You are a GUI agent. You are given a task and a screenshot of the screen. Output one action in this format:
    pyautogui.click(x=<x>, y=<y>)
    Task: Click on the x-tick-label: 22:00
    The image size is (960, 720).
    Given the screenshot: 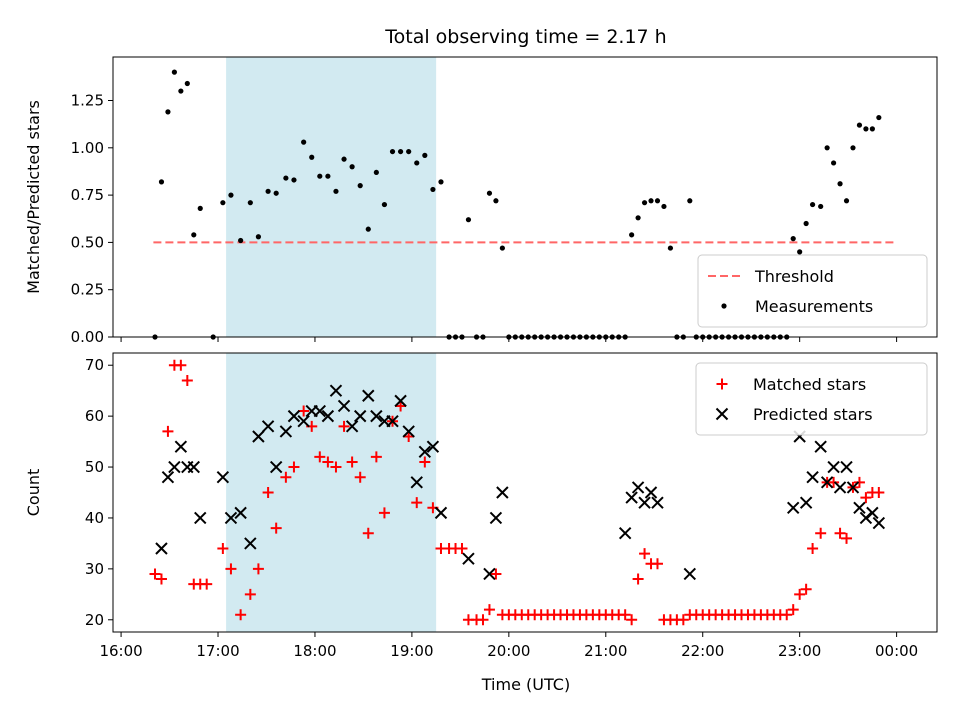 What is the action you would take?
    pyautogui.click(x=702, y=651)
    